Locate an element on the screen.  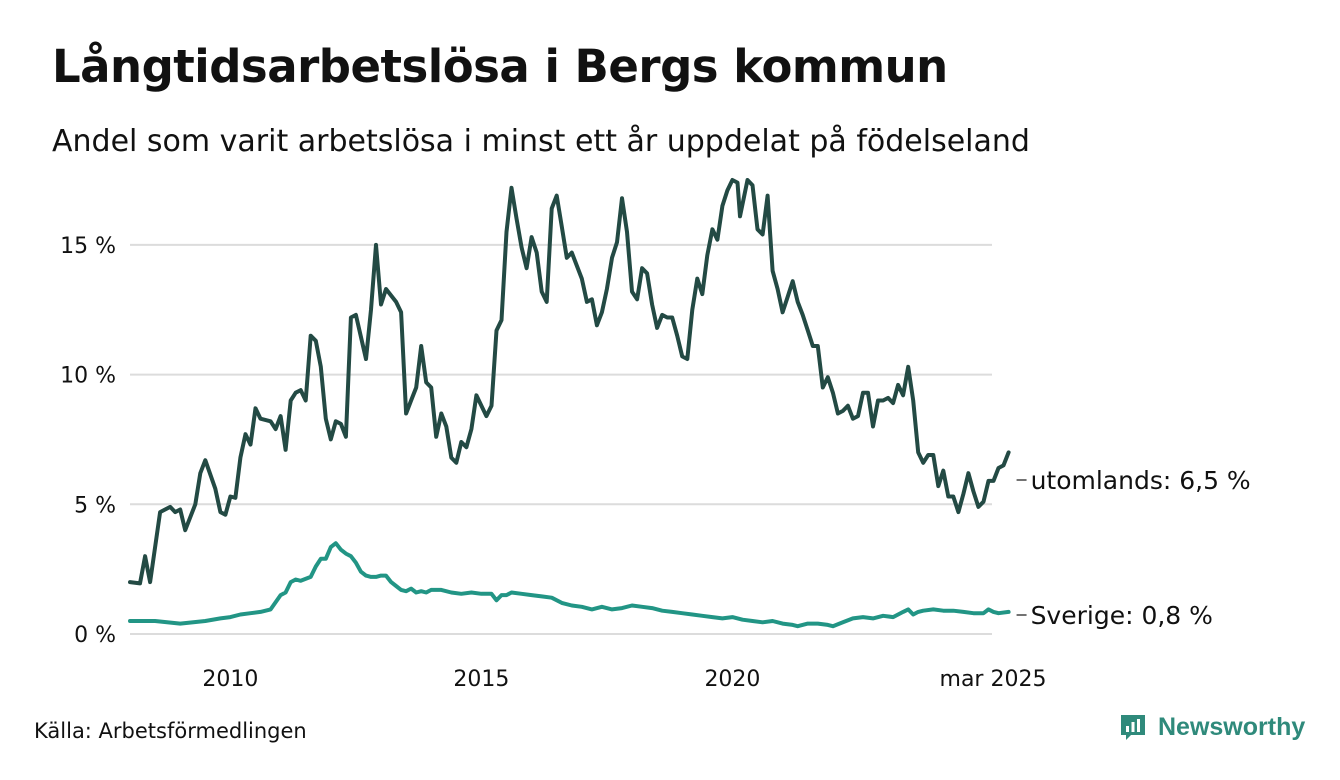
x-tick-label: mar 2025 is located at coordinates (993, 679).